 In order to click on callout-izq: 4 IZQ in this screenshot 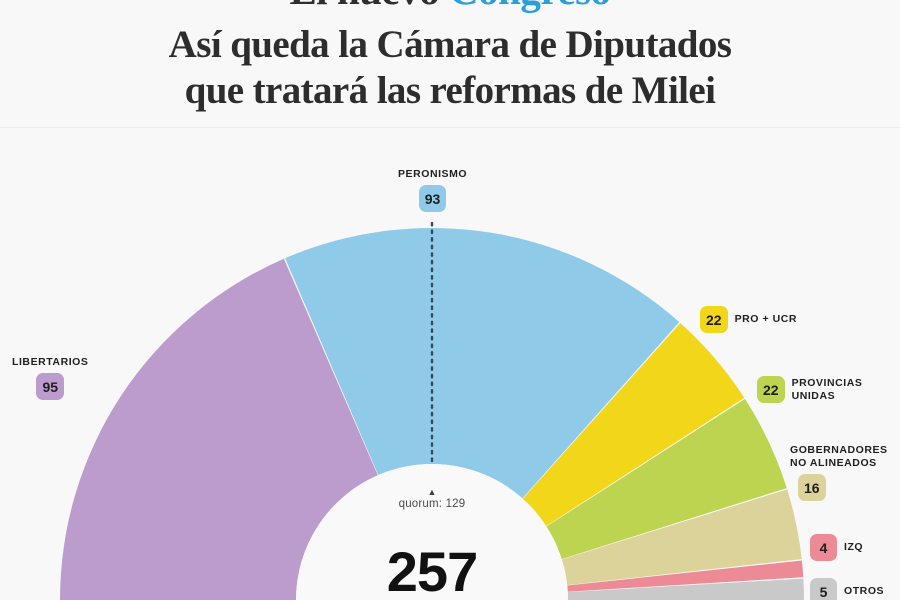, I will do `click(836, 547)`.